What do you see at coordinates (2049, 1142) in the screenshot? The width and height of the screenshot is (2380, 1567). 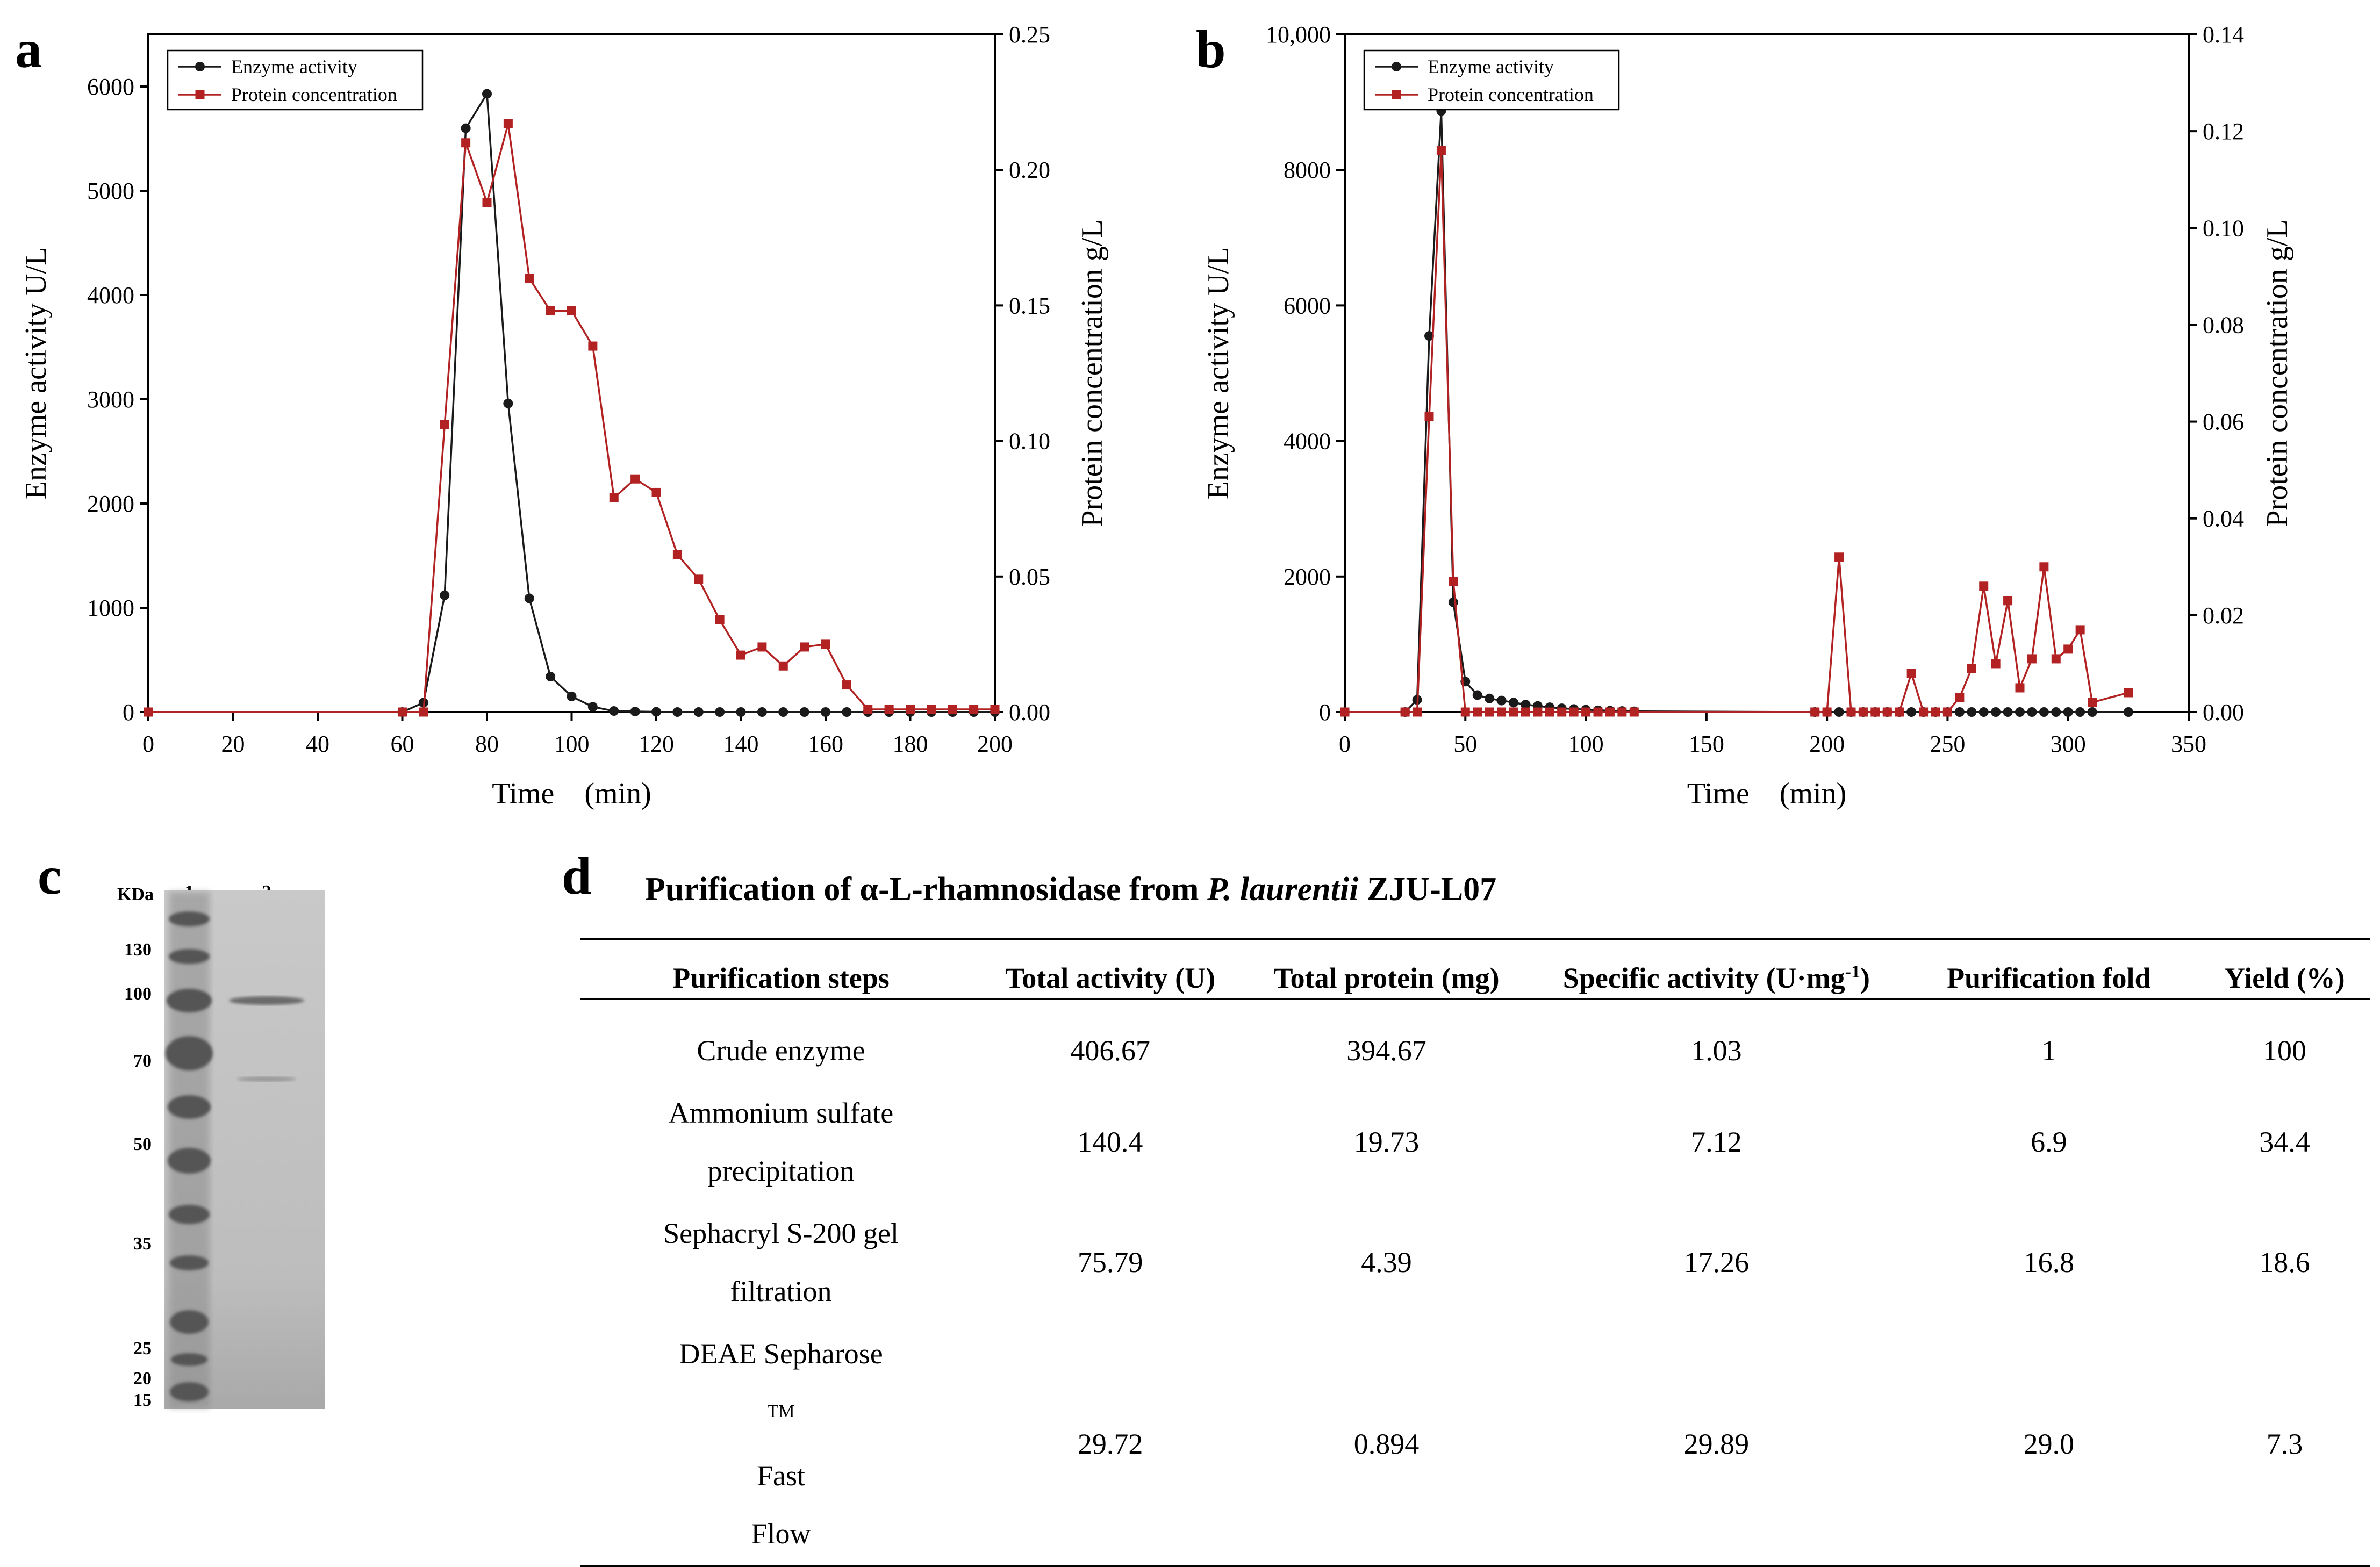 I see `row-fold: 6.9` at bounding box center [2049, 1142].